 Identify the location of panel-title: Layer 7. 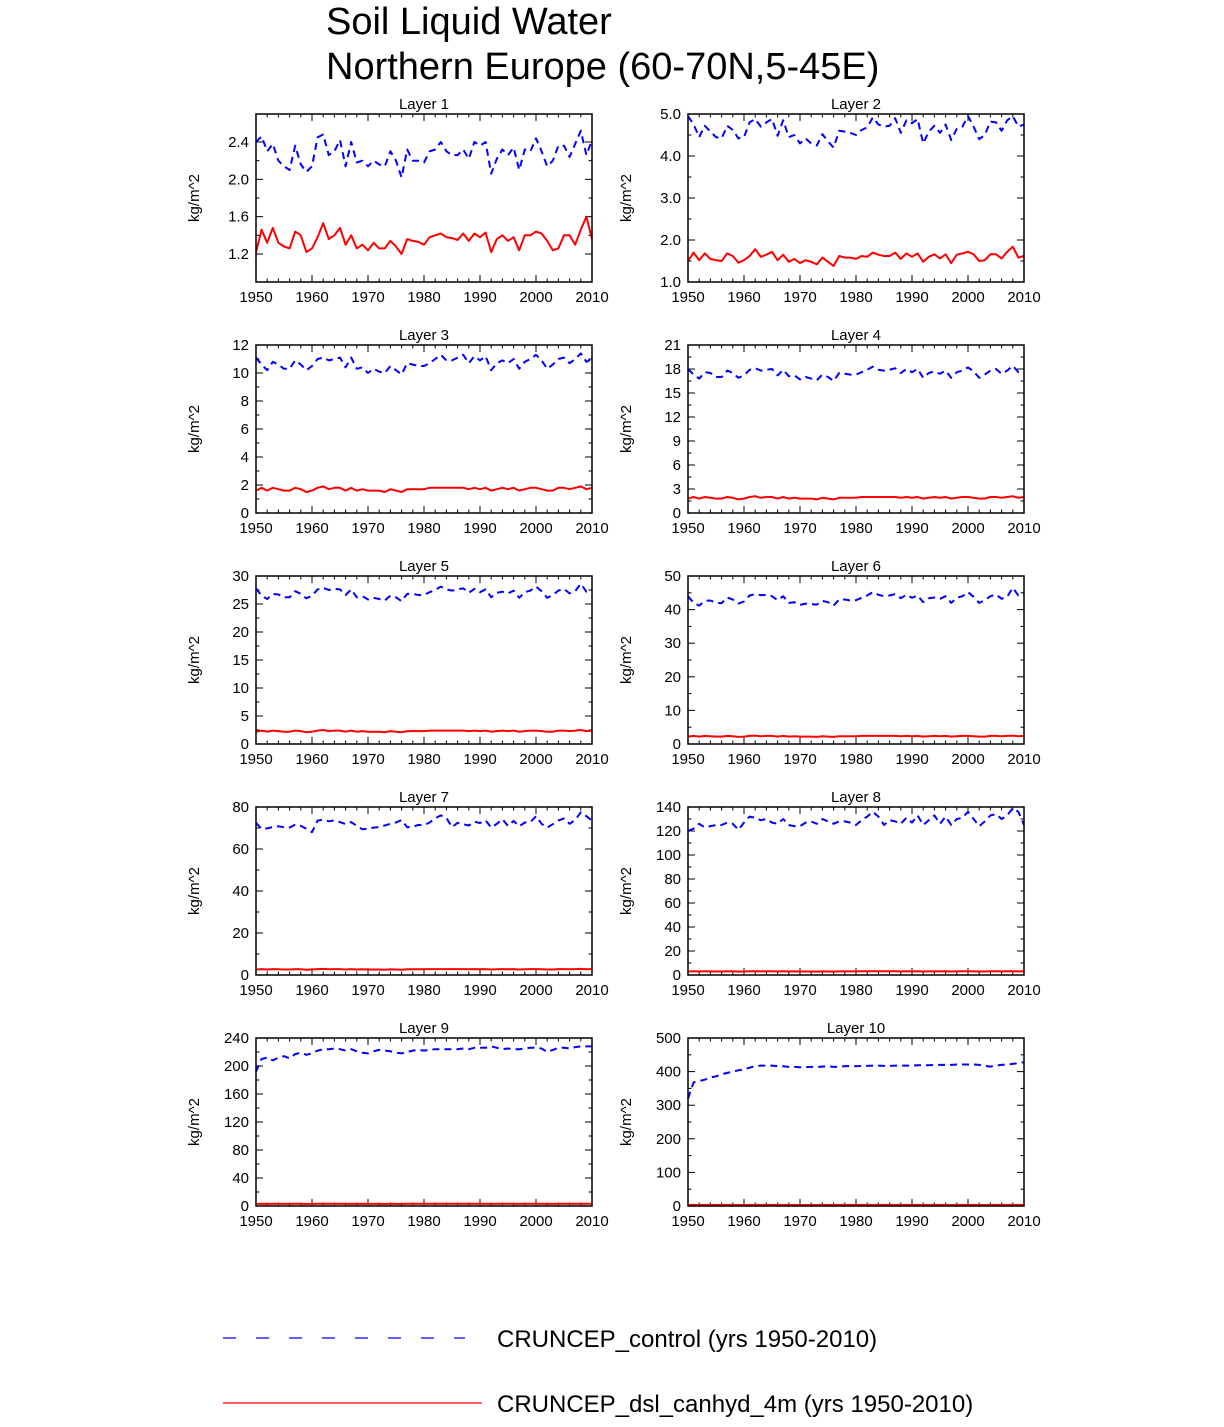
(424, 797).